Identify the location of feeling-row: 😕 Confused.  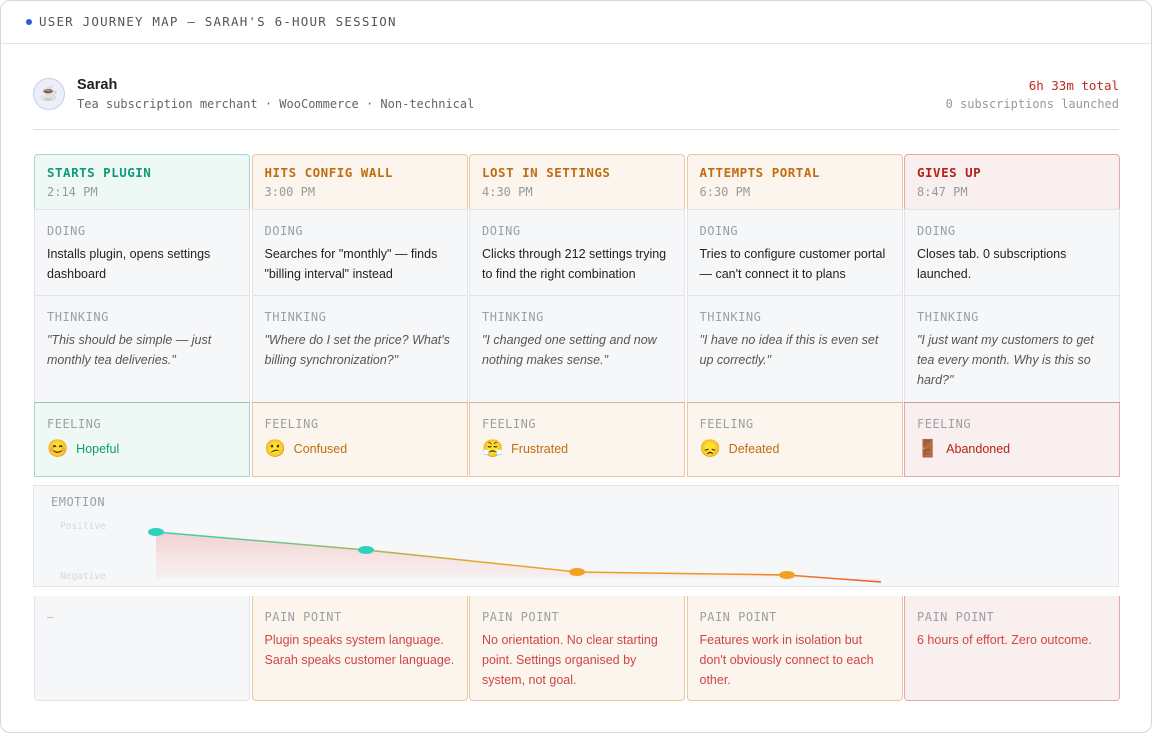
(360, 449).